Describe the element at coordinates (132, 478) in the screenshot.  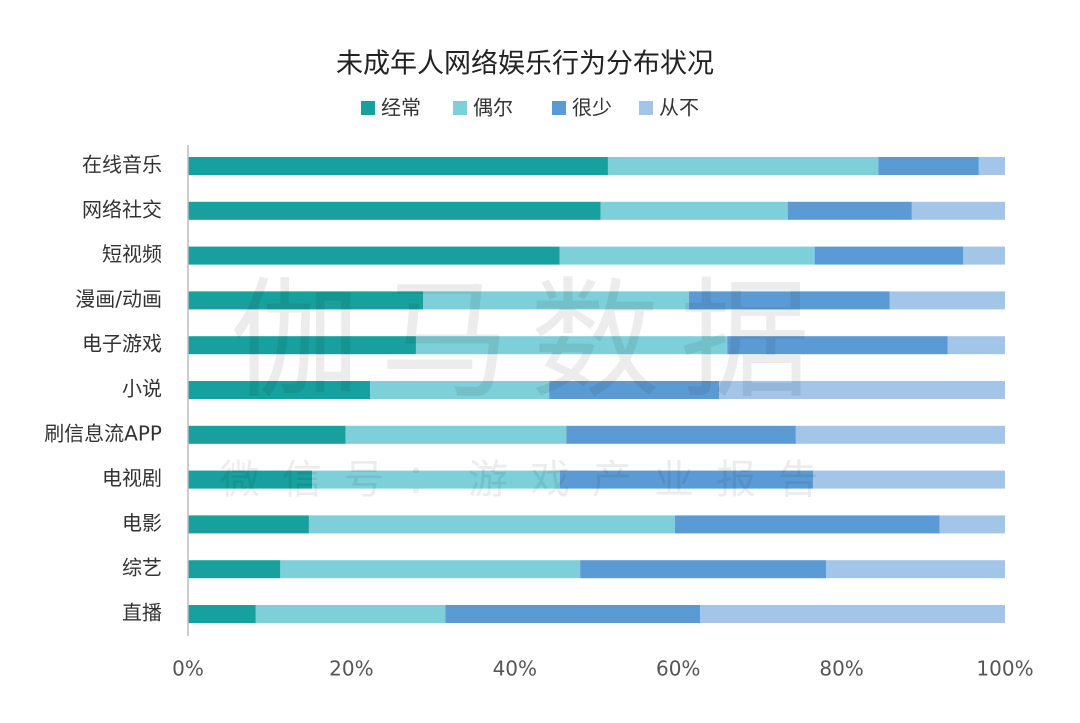
I see `y-tick-label: 电视剧` at that location.